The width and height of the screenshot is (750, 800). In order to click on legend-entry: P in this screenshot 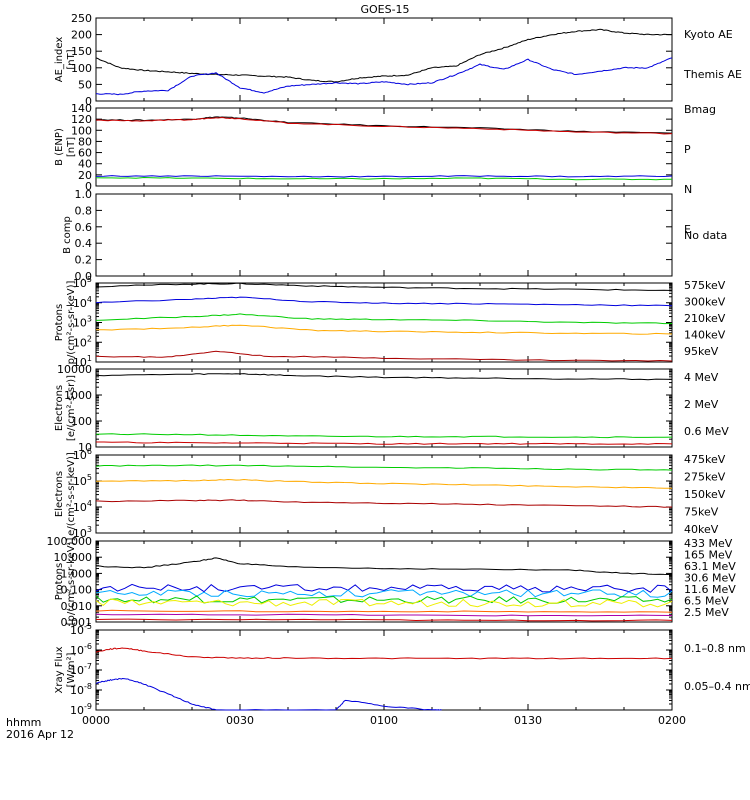, I will do `click(687, 149)`.